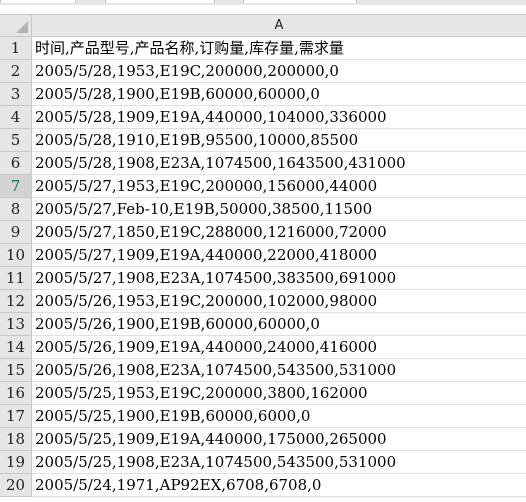  I want to click on cell-a13: 2005/5/26,1900,E19B,60000,60000,0, so click(177, 324).